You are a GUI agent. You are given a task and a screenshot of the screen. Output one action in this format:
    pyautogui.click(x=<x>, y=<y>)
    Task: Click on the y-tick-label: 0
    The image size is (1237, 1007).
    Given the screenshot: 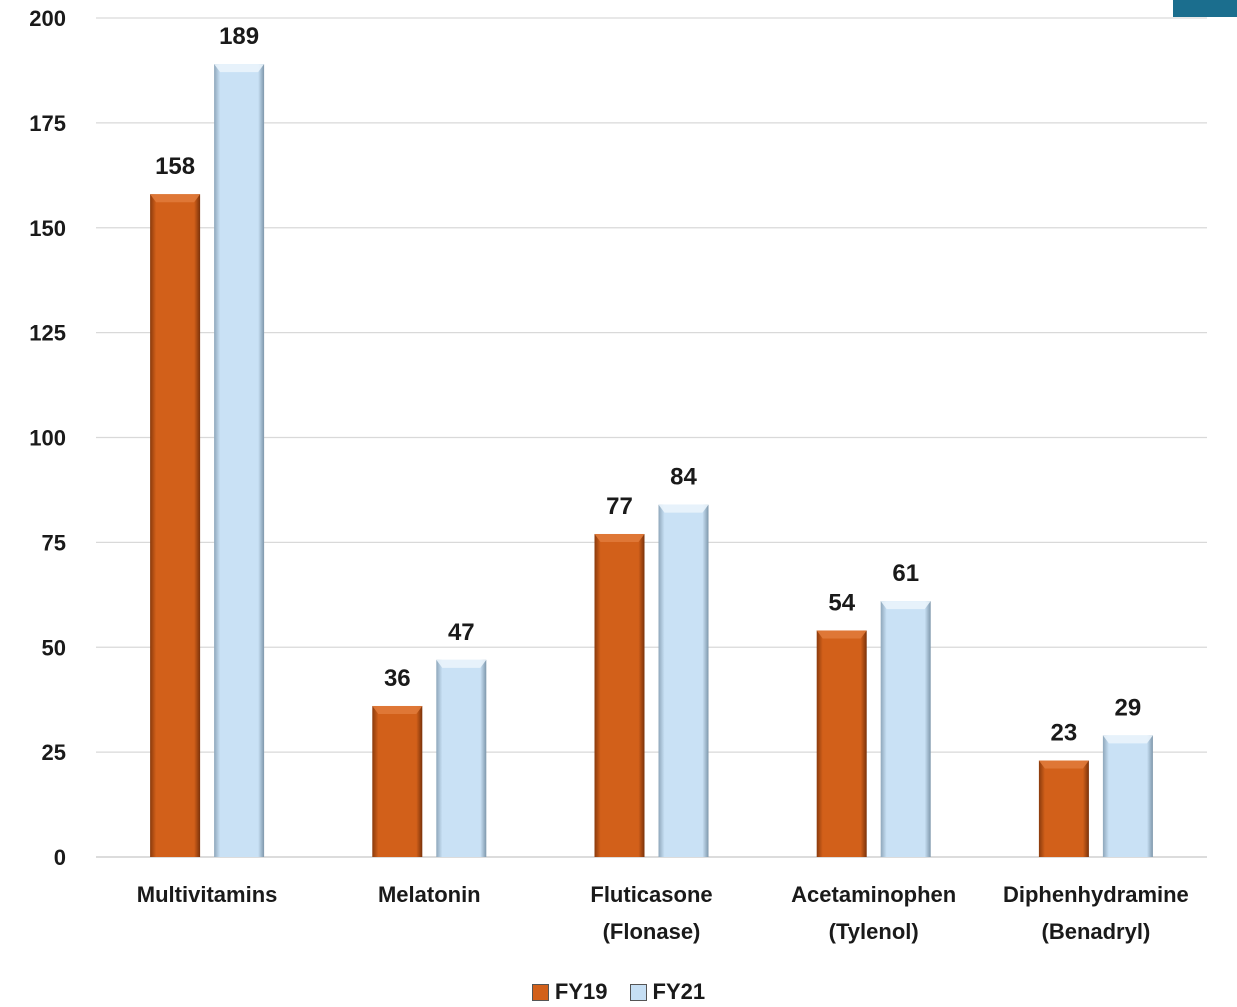 What is the action you would take?
    pyautogui.click(x=60, y=857)
    